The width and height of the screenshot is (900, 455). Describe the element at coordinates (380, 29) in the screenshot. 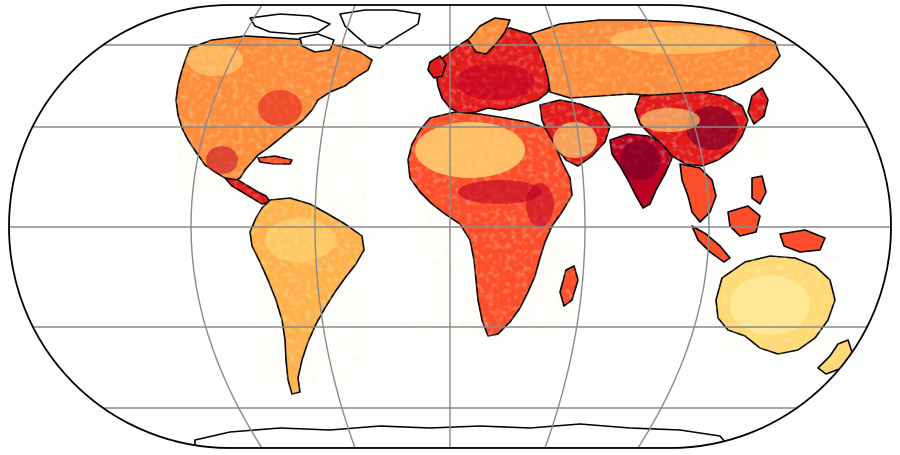

I see `land-greenland` at that location.